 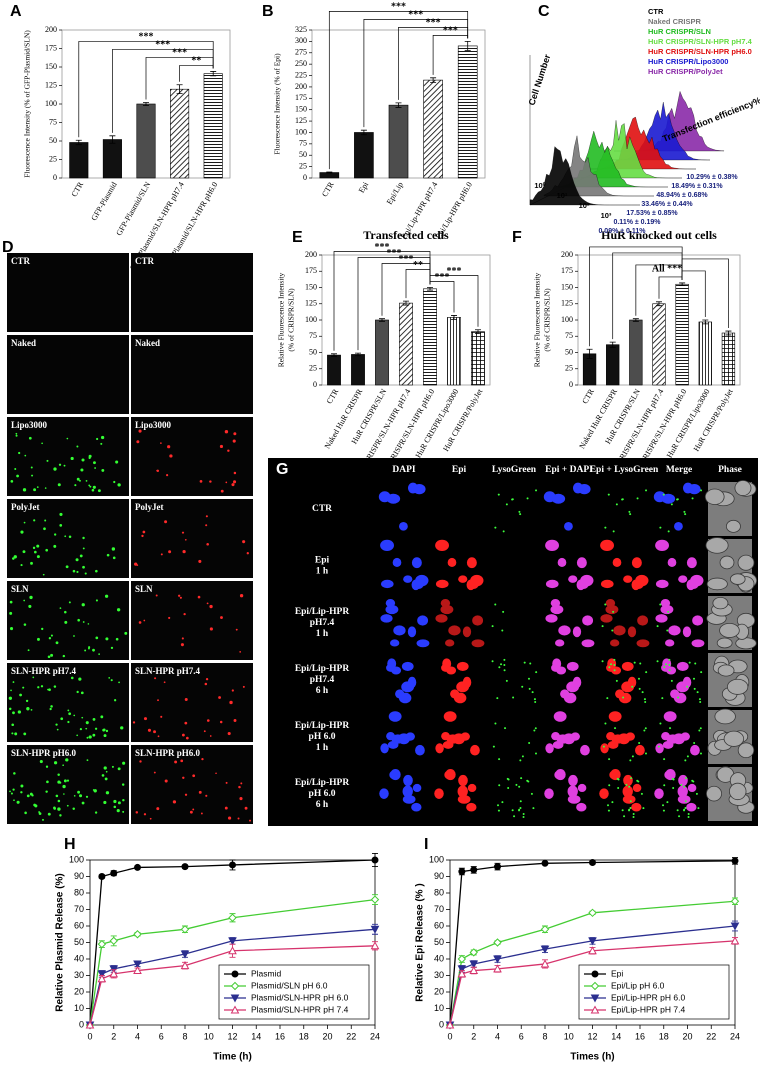 What do you see at coordinates (280, 1036) in the screenshot?
I see `x-tick-label: 16` at bounding box center [280, 1036].